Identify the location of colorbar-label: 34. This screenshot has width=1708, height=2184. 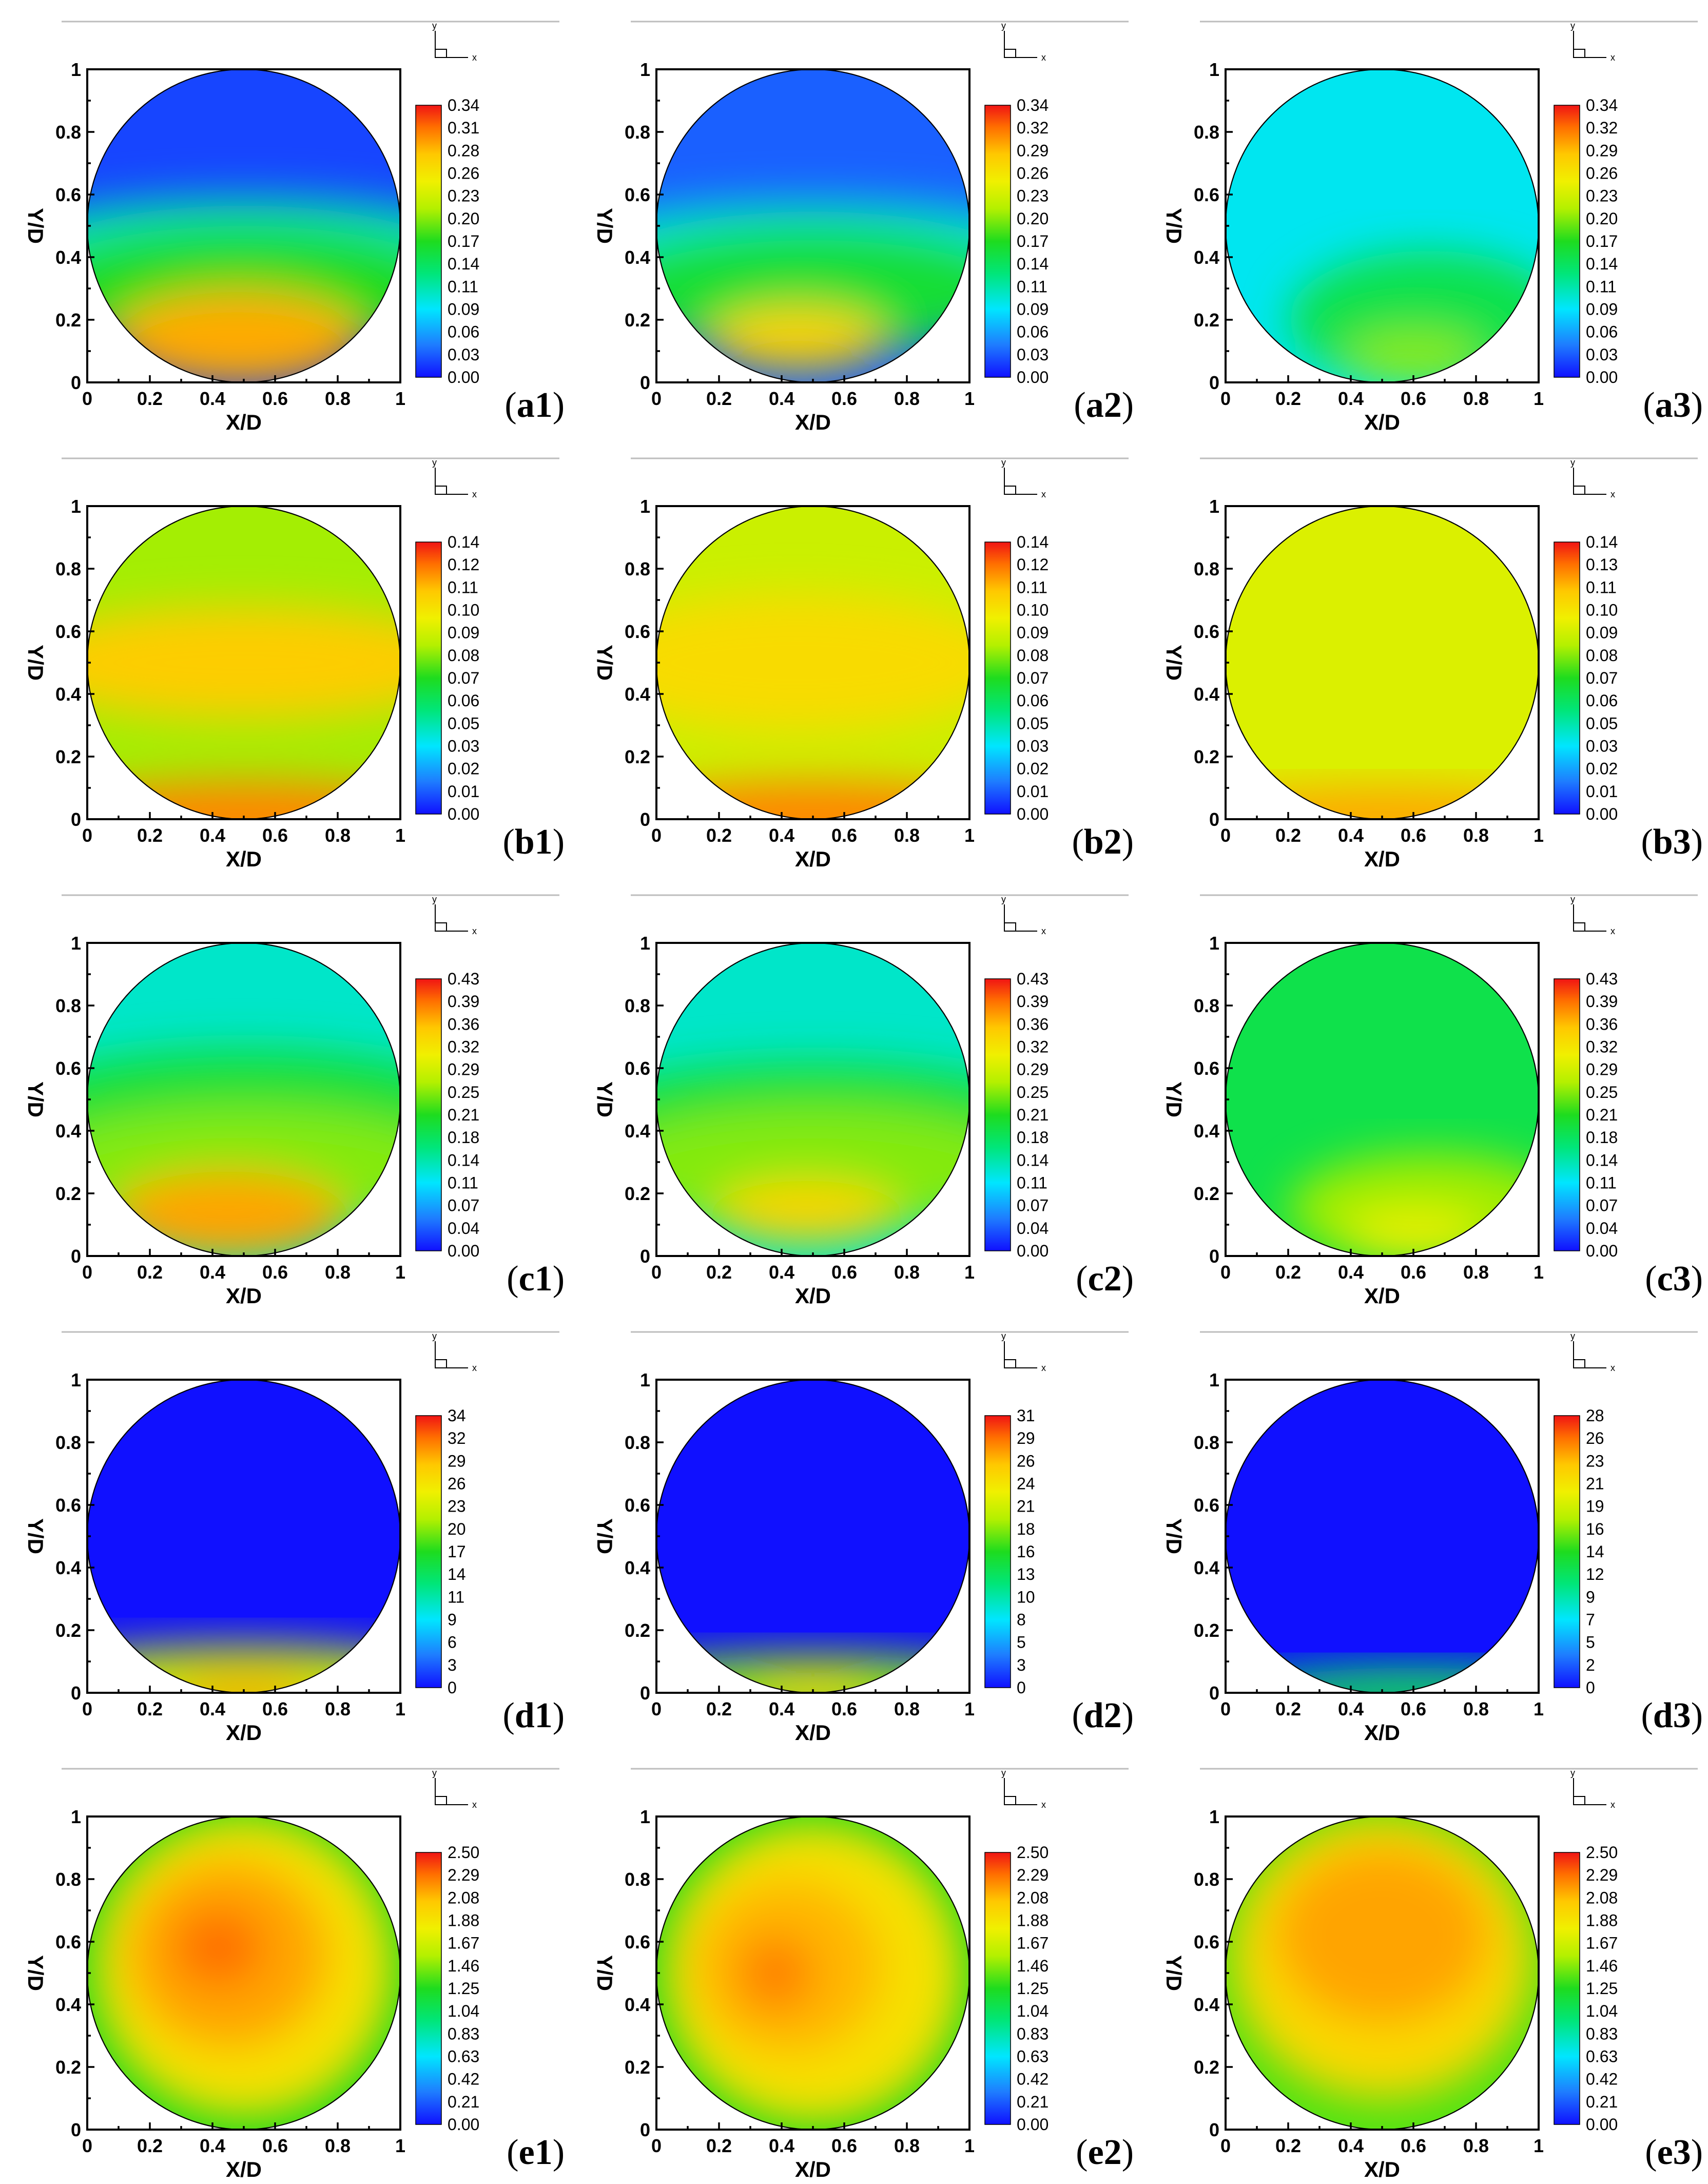
(457, 1415).